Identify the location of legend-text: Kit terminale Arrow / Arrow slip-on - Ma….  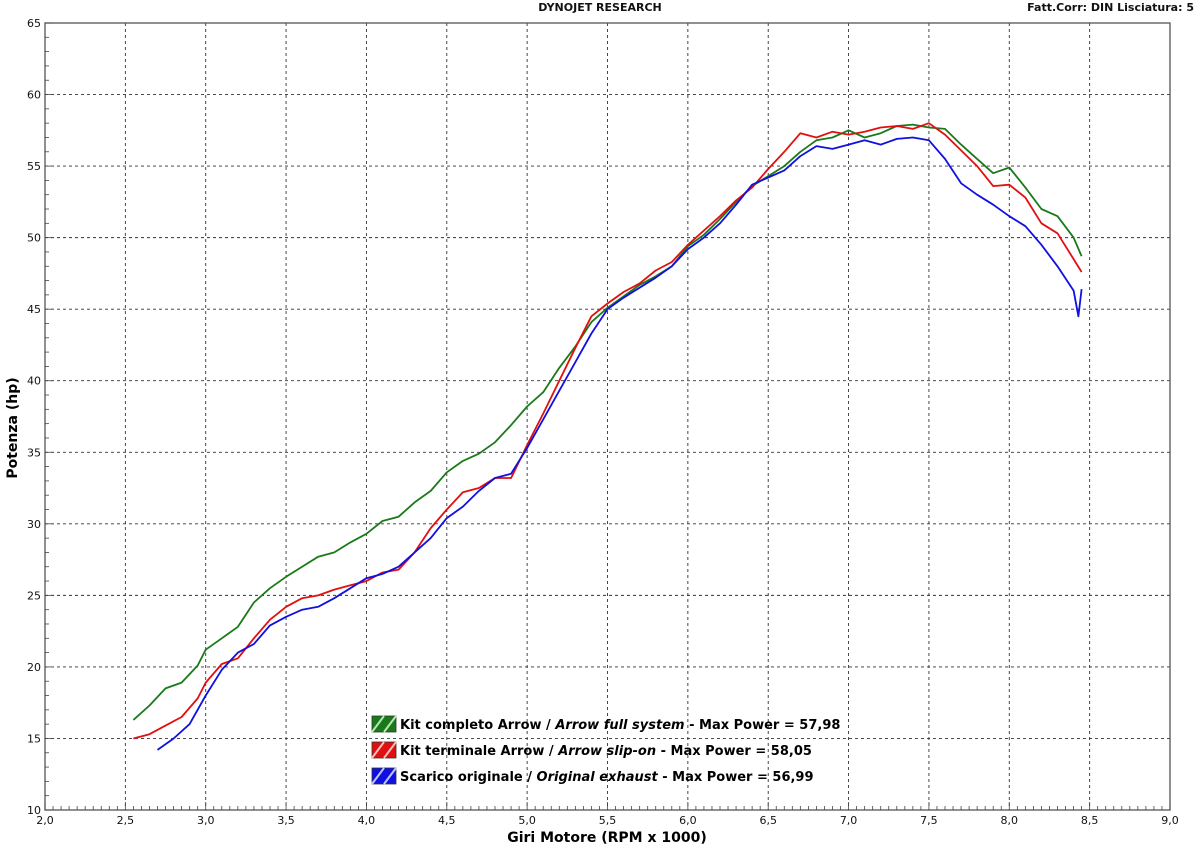
(606, 751).